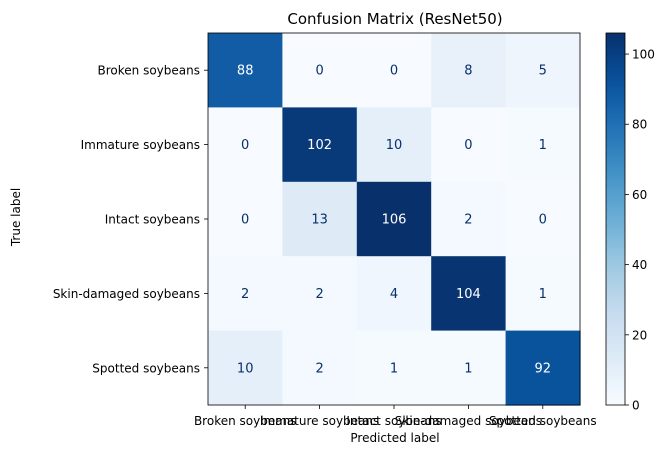  Describe the element at coordinates (146, 368) in the screenshot. I see `y-tick-label: Spotted soybeans` at that location.